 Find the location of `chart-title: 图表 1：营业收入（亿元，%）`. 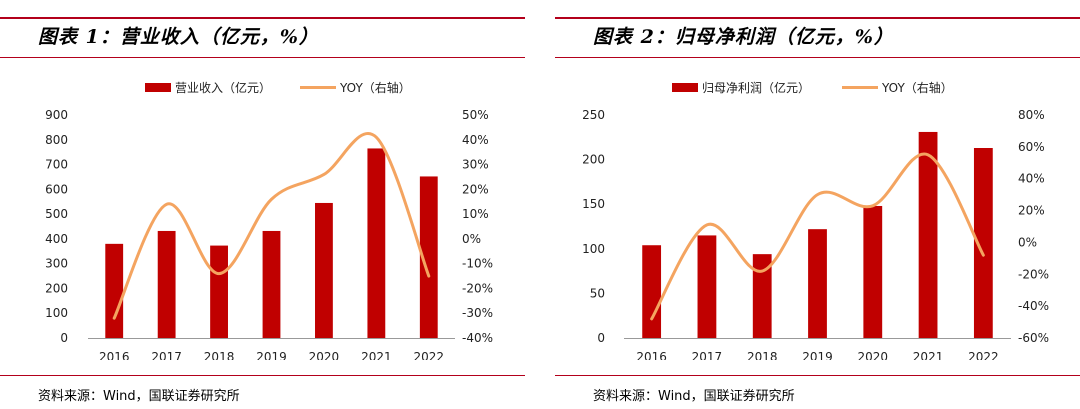

chart-title: 图表 1：营业收入（亿元，%） is located at coordinates (178, 37).